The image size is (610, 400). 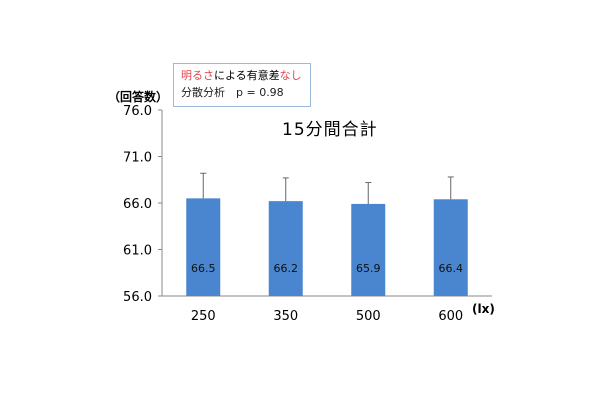 What do you see at coordinates (286, 268) in the screenshot?
I see `data-label: 66.2` at bounding box center [286, 268].